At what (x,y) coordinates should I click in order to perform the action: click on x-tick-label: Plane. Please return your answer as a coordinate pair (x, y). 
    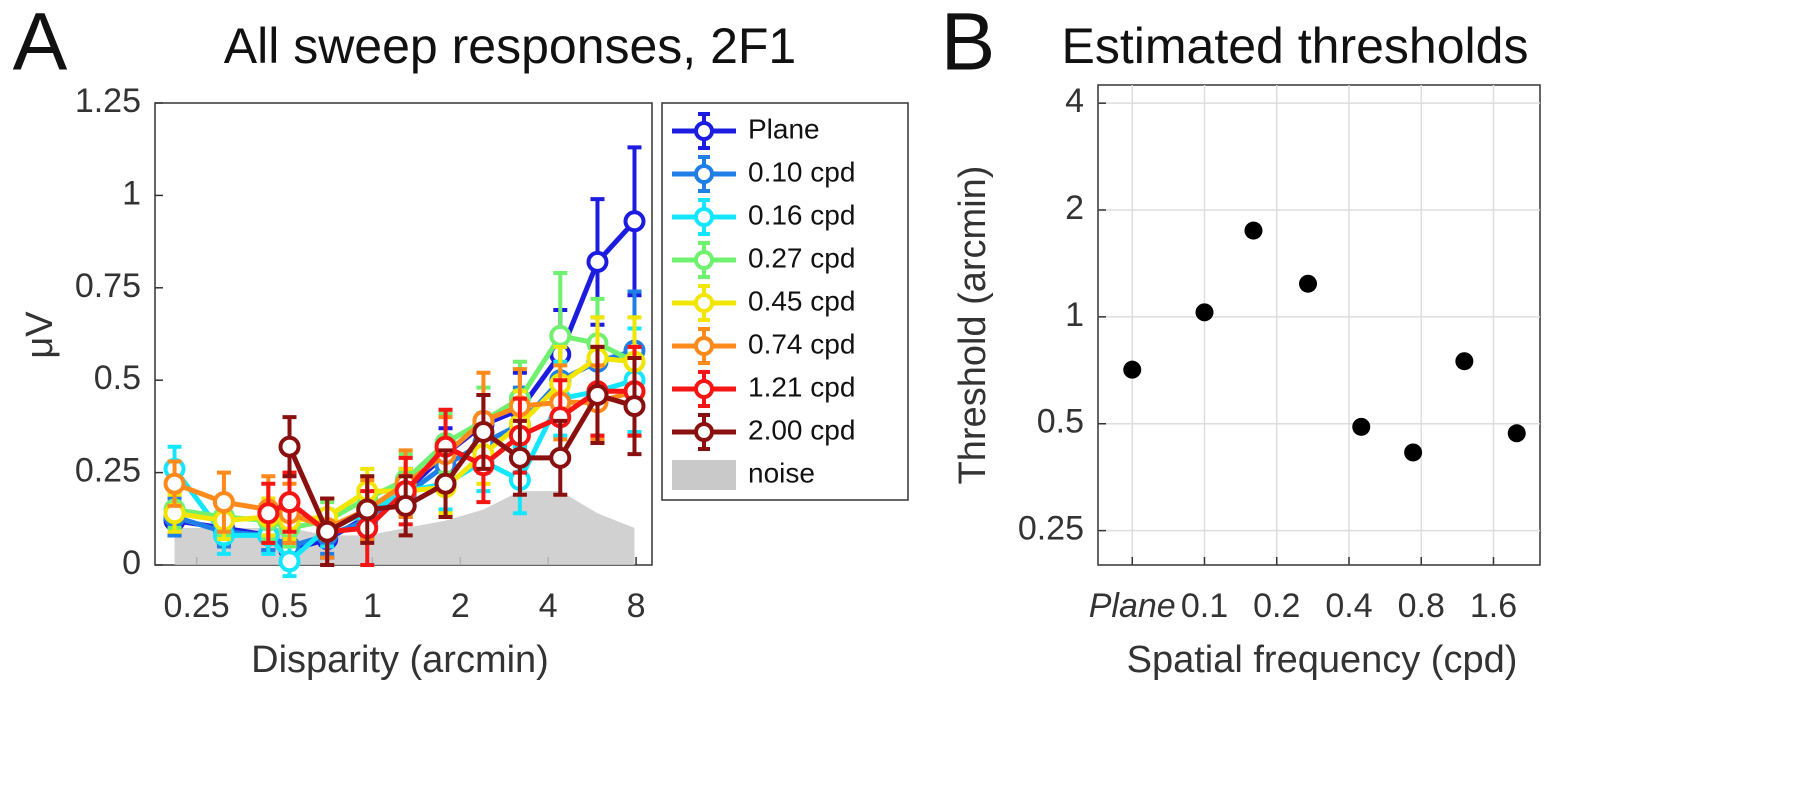
    Looking at the image, I should click on (1132, 606).